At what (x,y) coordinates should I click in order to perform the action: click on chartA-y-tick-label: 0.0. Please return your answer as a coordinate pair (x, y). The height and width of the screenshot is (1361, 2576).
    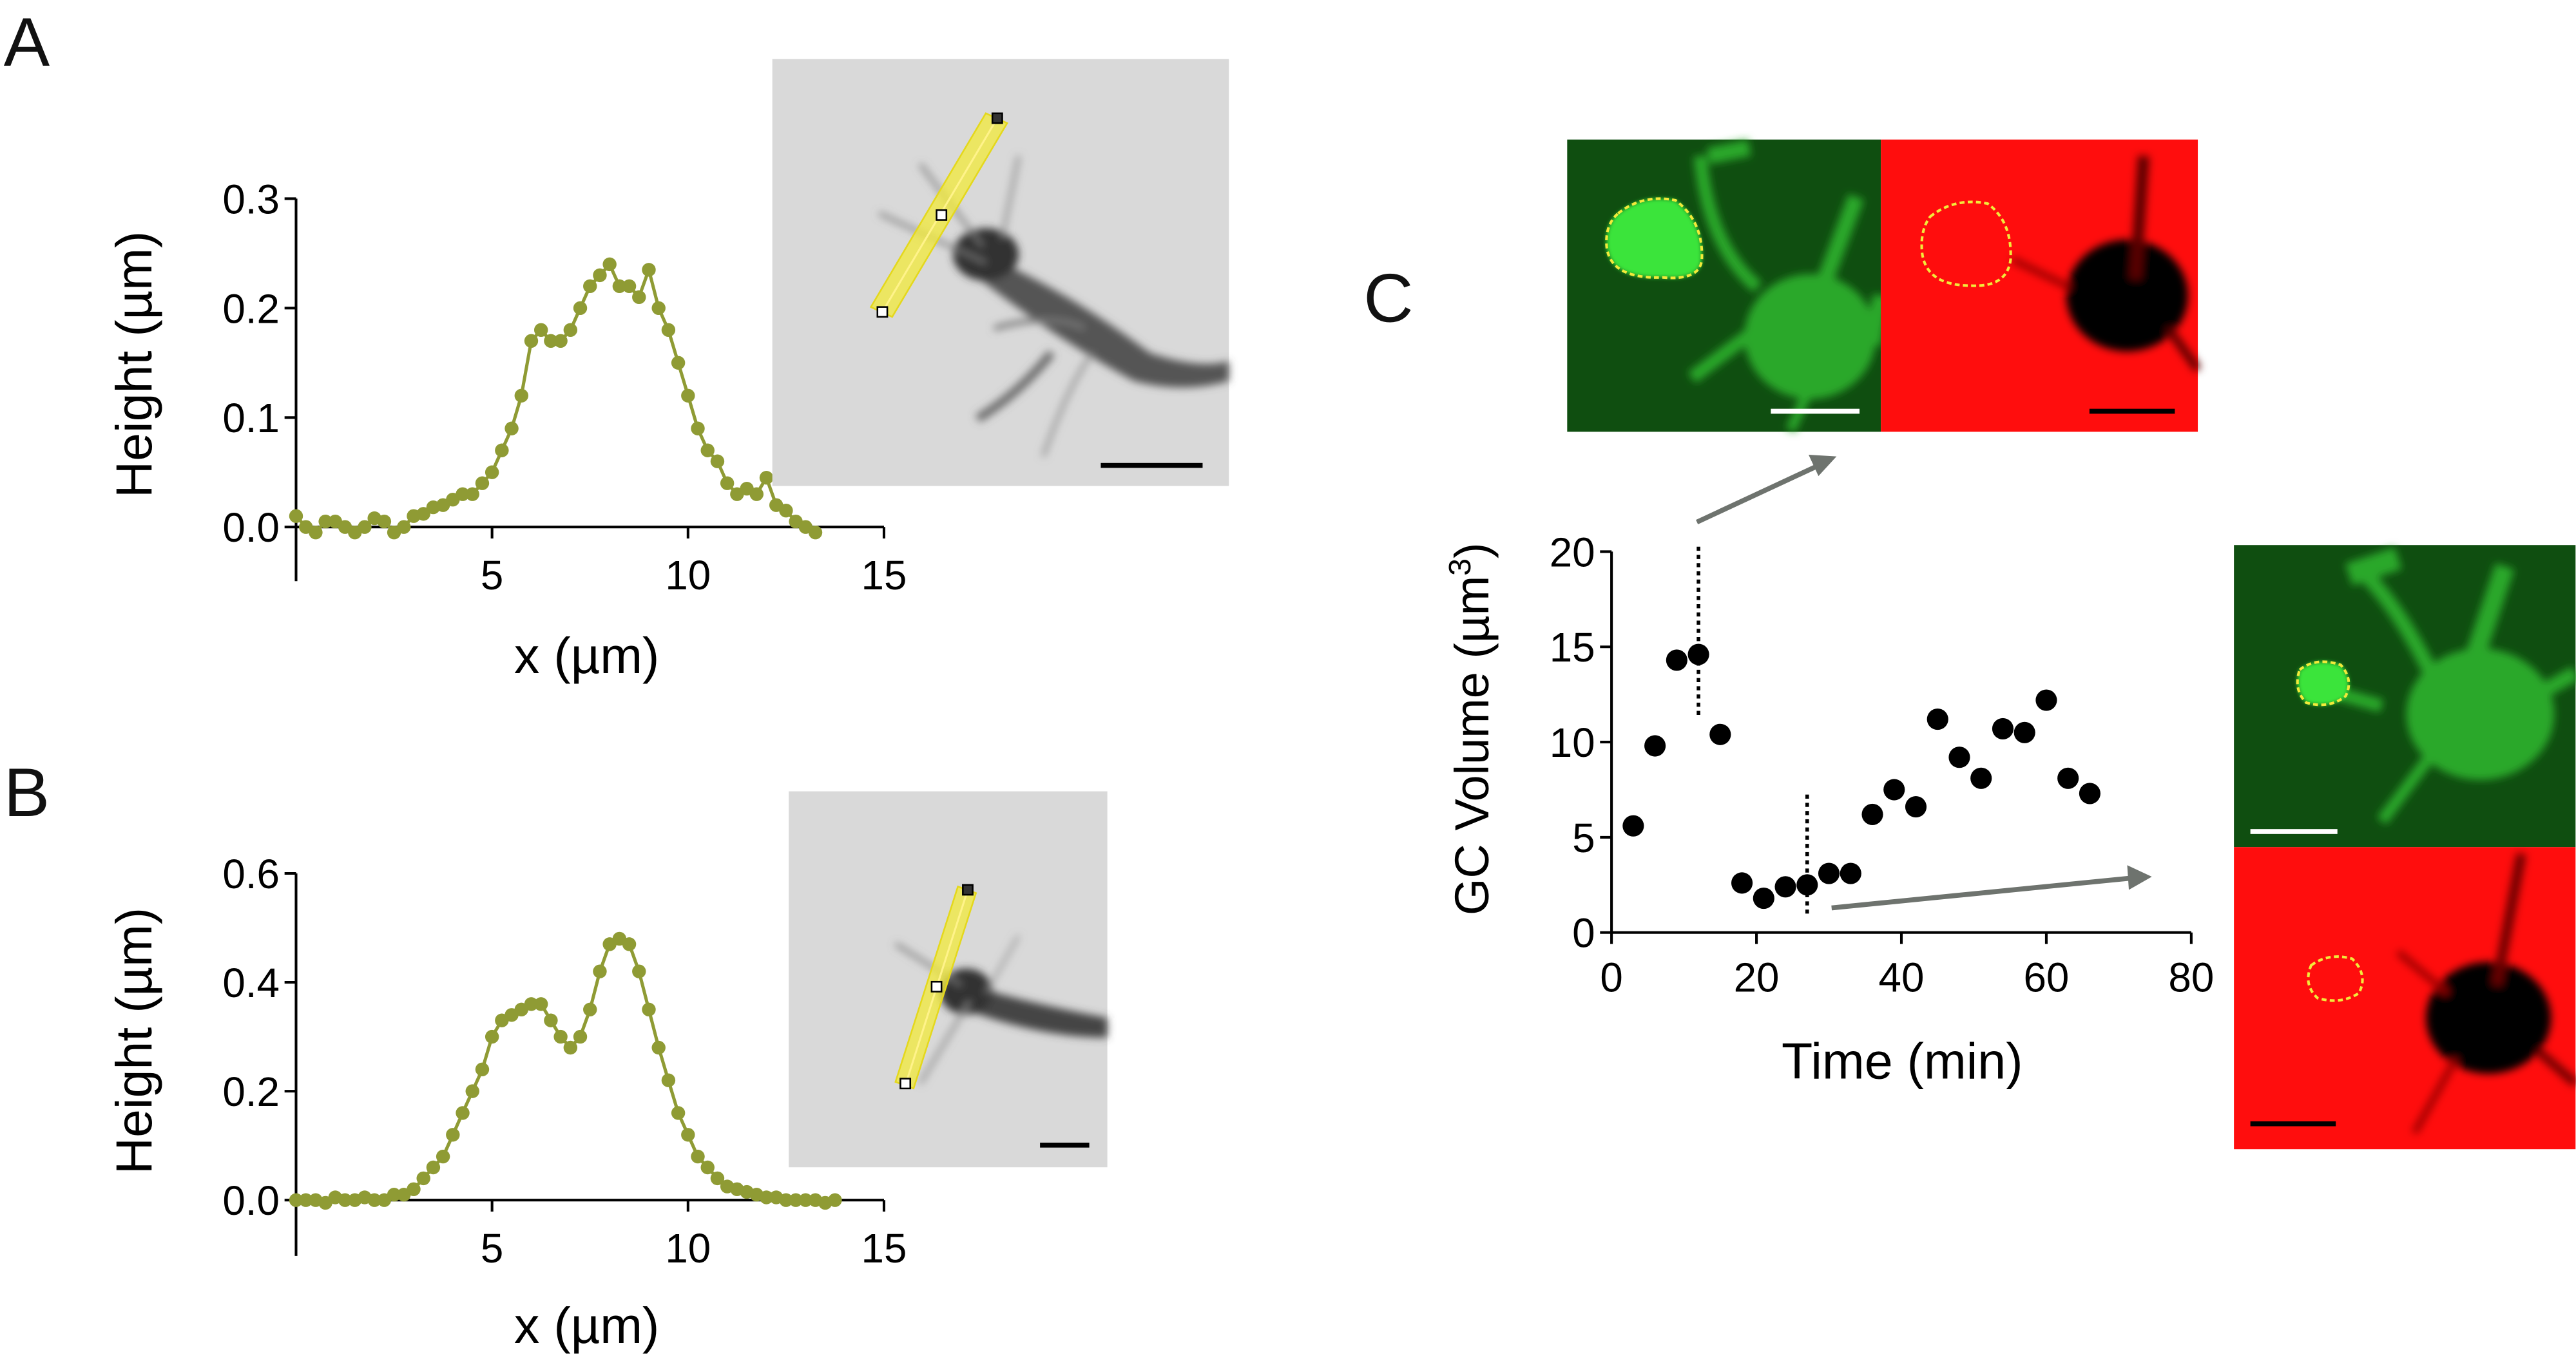
    Looking at the image, I should click on (251, 527).